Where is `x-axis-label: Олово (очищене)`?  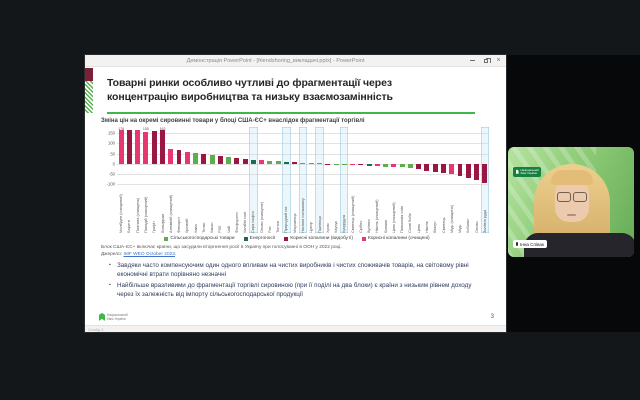
x-axis-label: Олово (очищене) is located at coordinates (261, 217).